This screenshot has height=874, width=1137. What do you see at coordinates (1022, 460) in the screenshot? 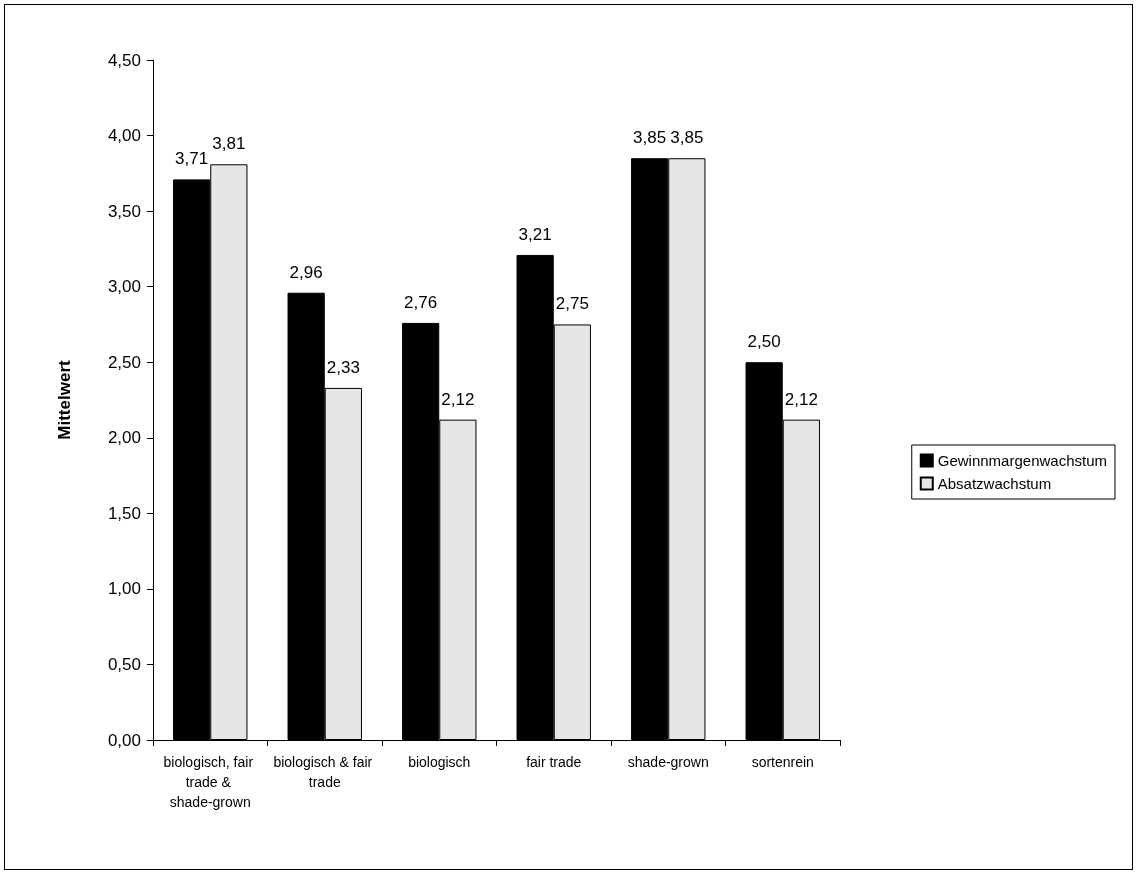
I see `legend-label: Gewinnmargenwachstum` at bounding box center [1022, 460].